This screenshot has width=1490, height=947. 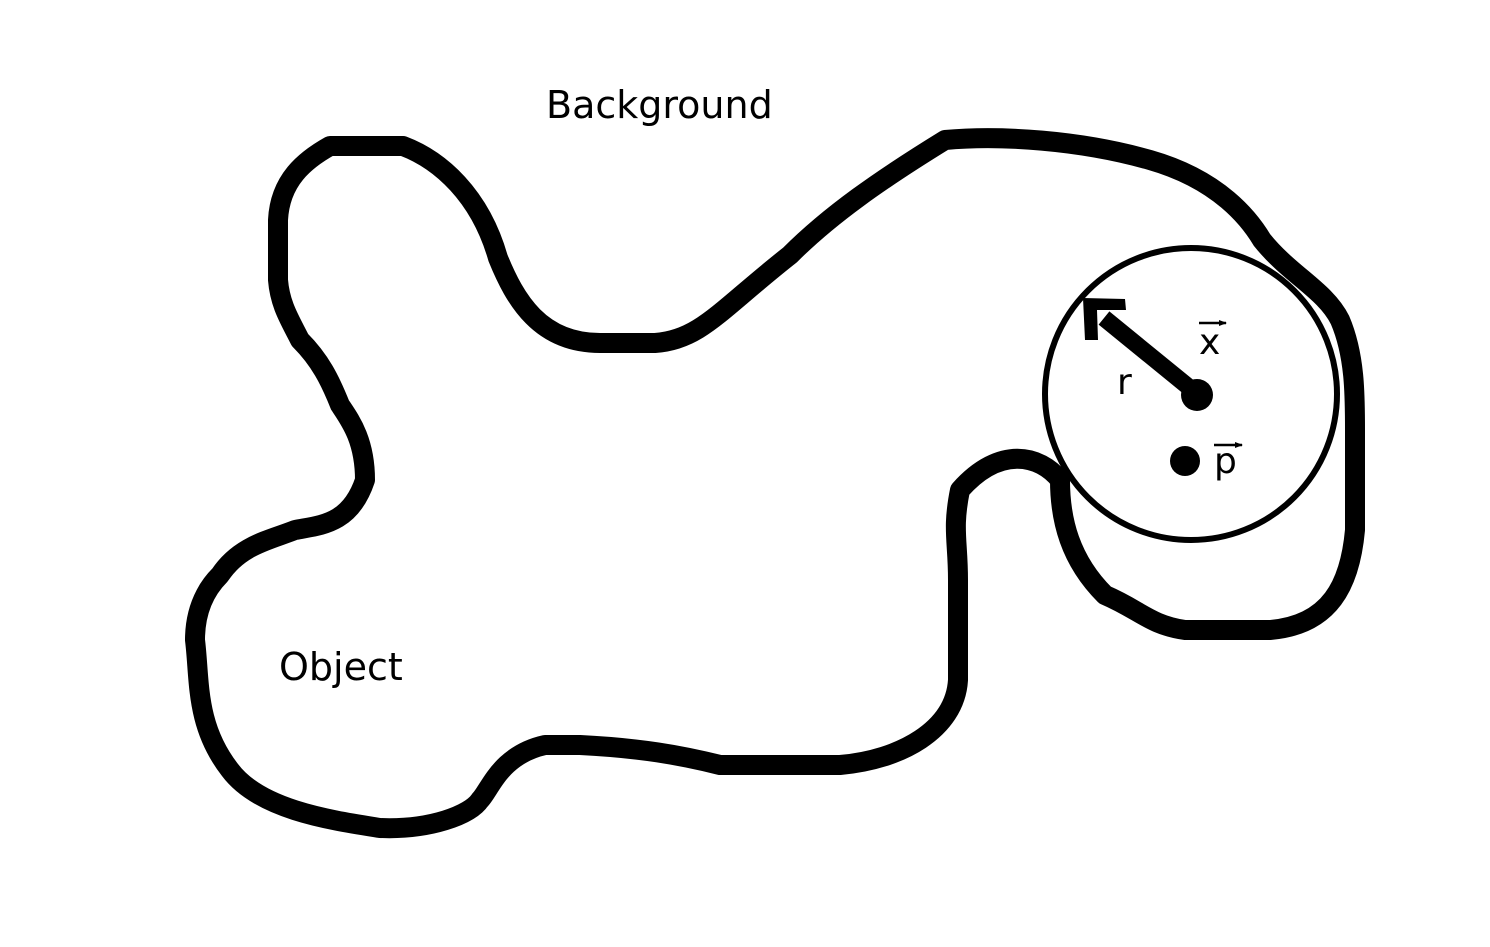 What do you see at coordinates (1209, 342) in the screenshot?
I see `vector-x-label: x` at bounding box center [1209, 342].